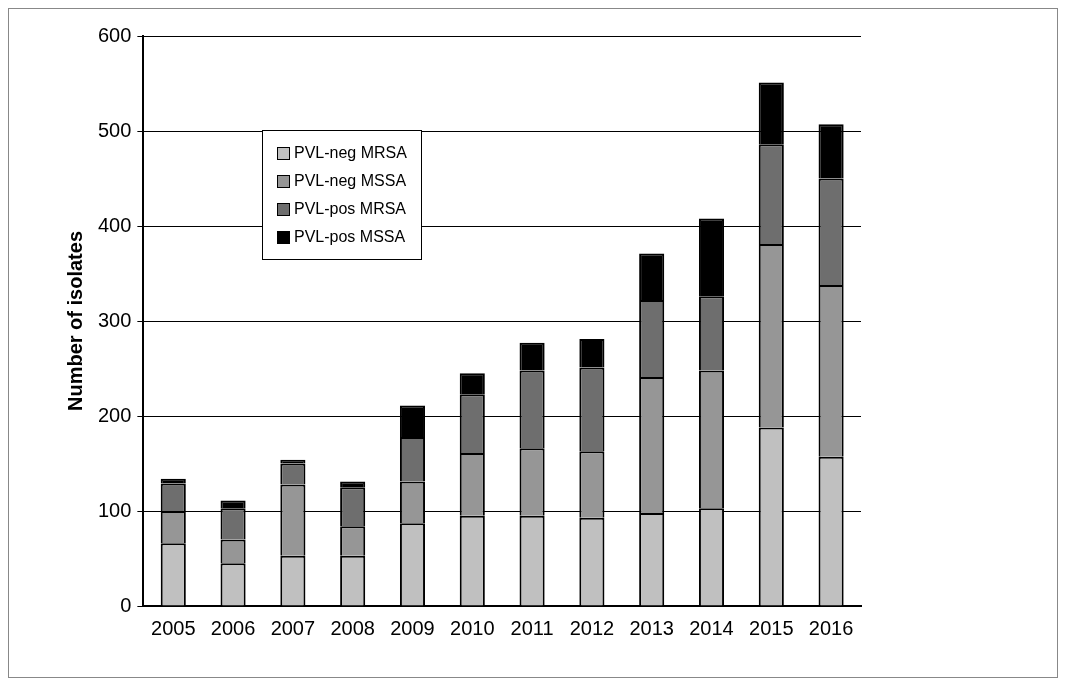 This screenshot has height=690, width=1073. I want to click on legend-label: PVL-pos MRSA, so click(350, 209).